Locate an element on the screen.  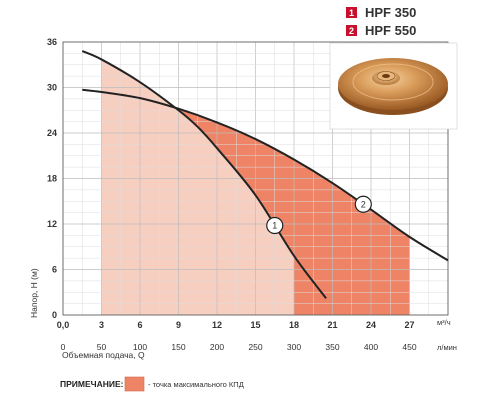
x-tick-label: 27 is located at coordinates (409, 325).